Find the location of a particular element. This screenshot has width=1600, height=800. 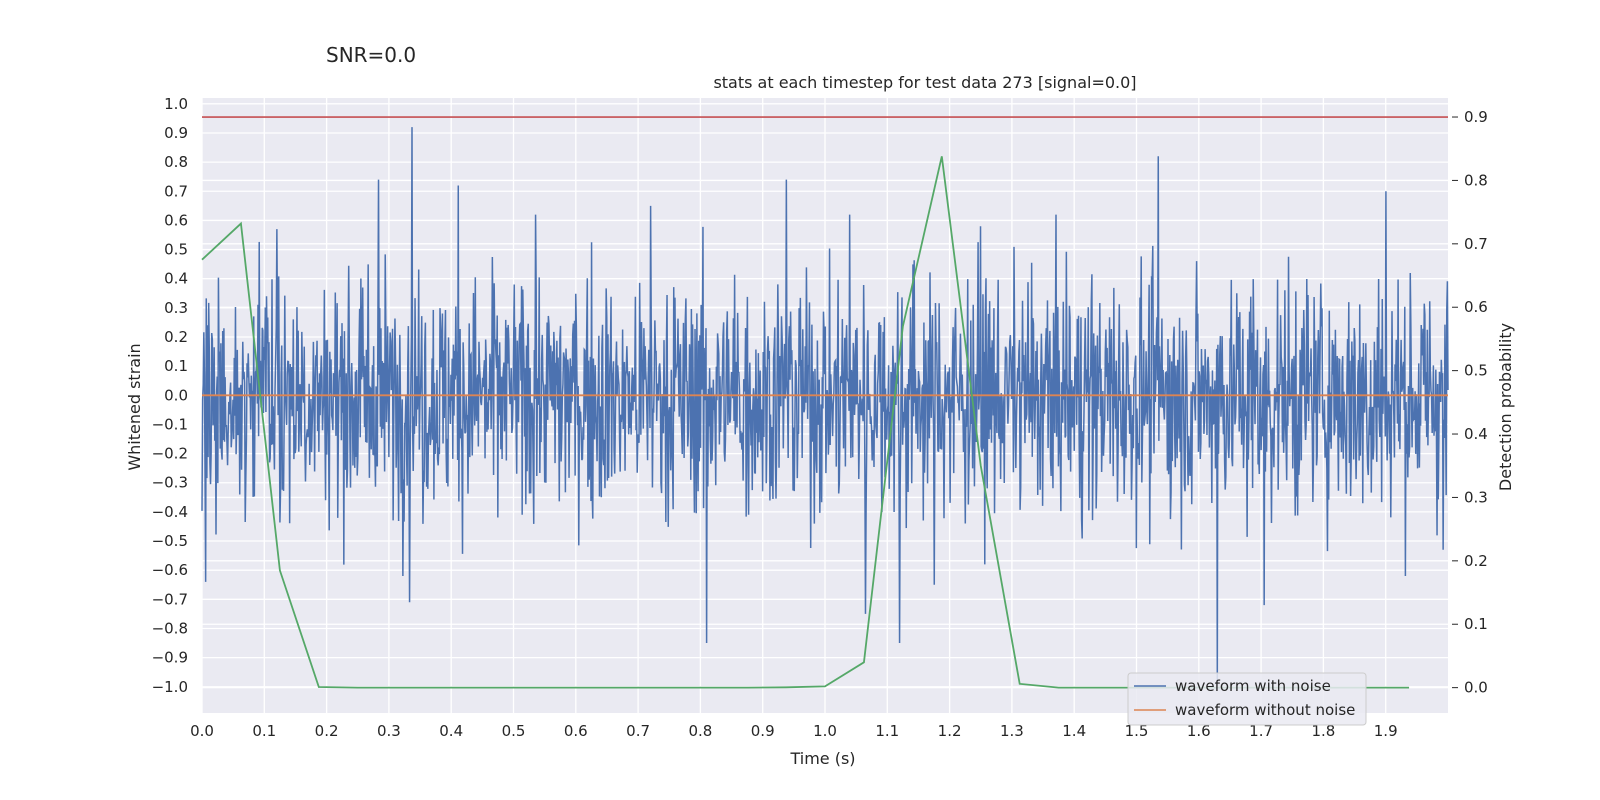

y-tick-label: −0.6 is located at coordinates (170, 570).